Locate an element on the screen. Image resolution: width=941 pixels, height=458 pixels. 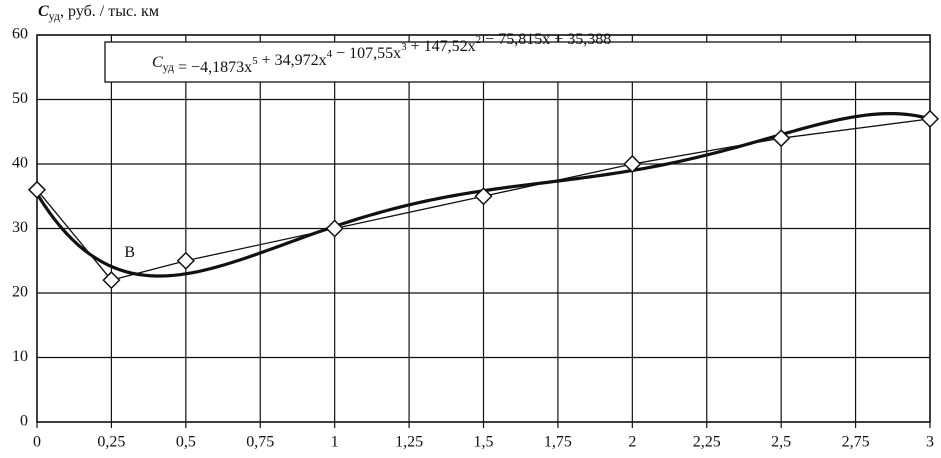
x-tick-label: 1,5 is located at coordinates (484, 442).